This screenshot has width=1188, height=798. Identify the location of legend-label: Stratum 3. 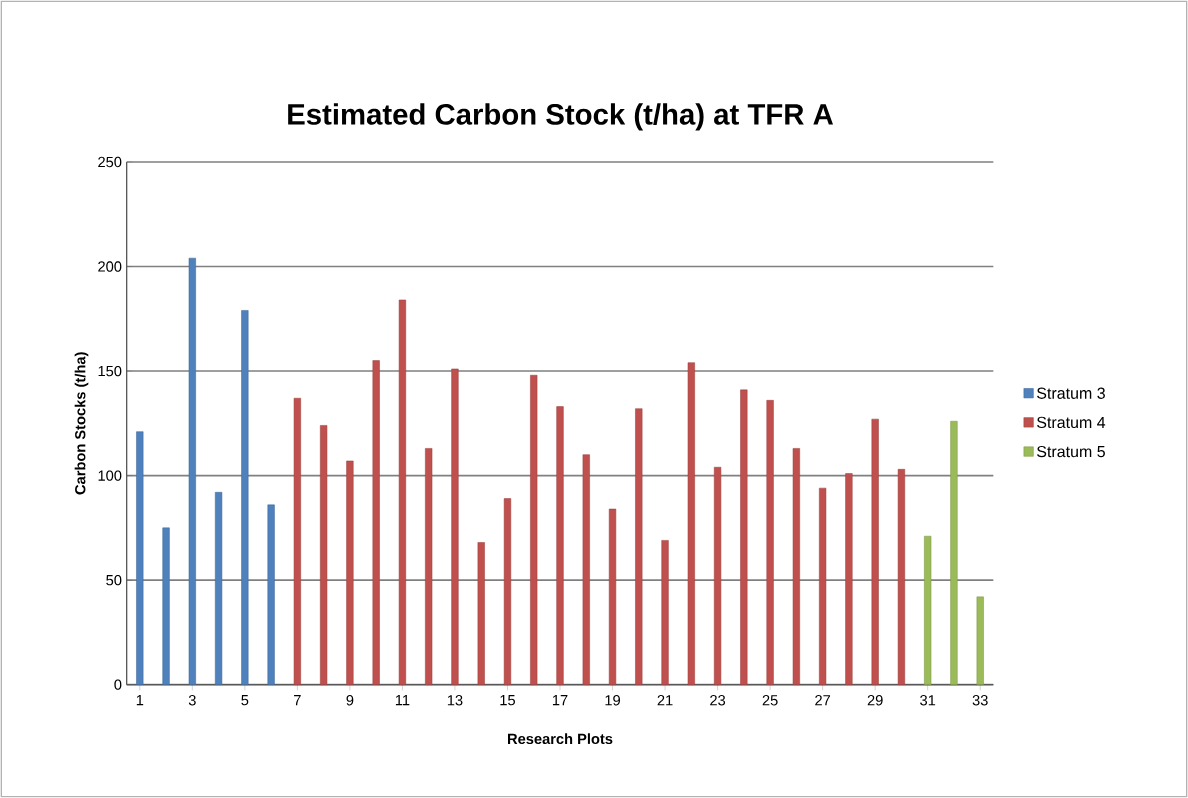
(1071, 393).